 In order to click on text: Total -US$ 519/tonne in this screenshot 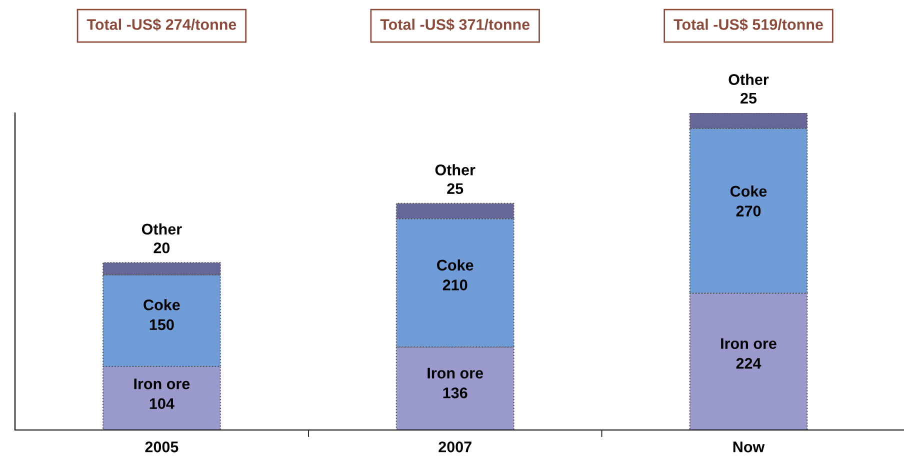, I will do `click(748, 24)`.